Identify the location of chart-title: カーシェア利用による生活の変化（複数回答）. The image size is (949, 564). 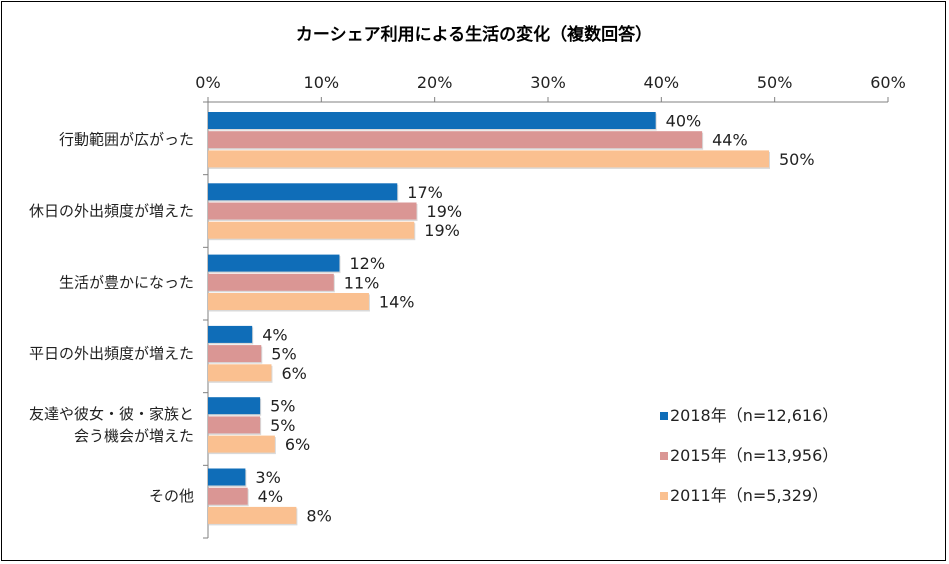
(474, 34).